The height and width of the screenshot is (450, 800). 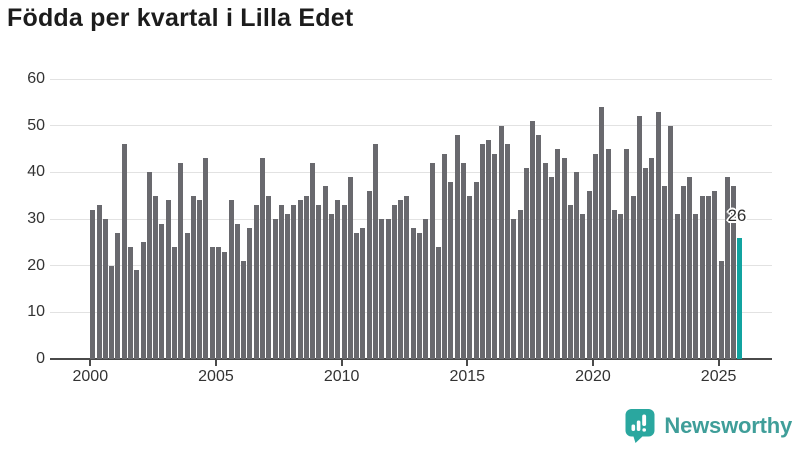 I want to click on x-axis-line, so click(x=411, y=359).